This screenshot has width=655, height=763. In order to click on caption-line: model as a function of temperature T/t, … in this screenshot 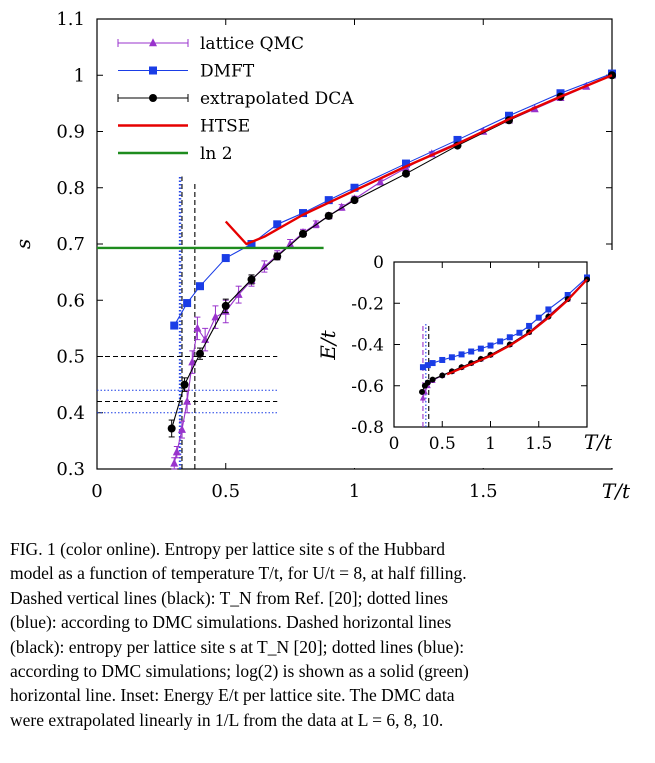, I will do `click(238, 573)`.